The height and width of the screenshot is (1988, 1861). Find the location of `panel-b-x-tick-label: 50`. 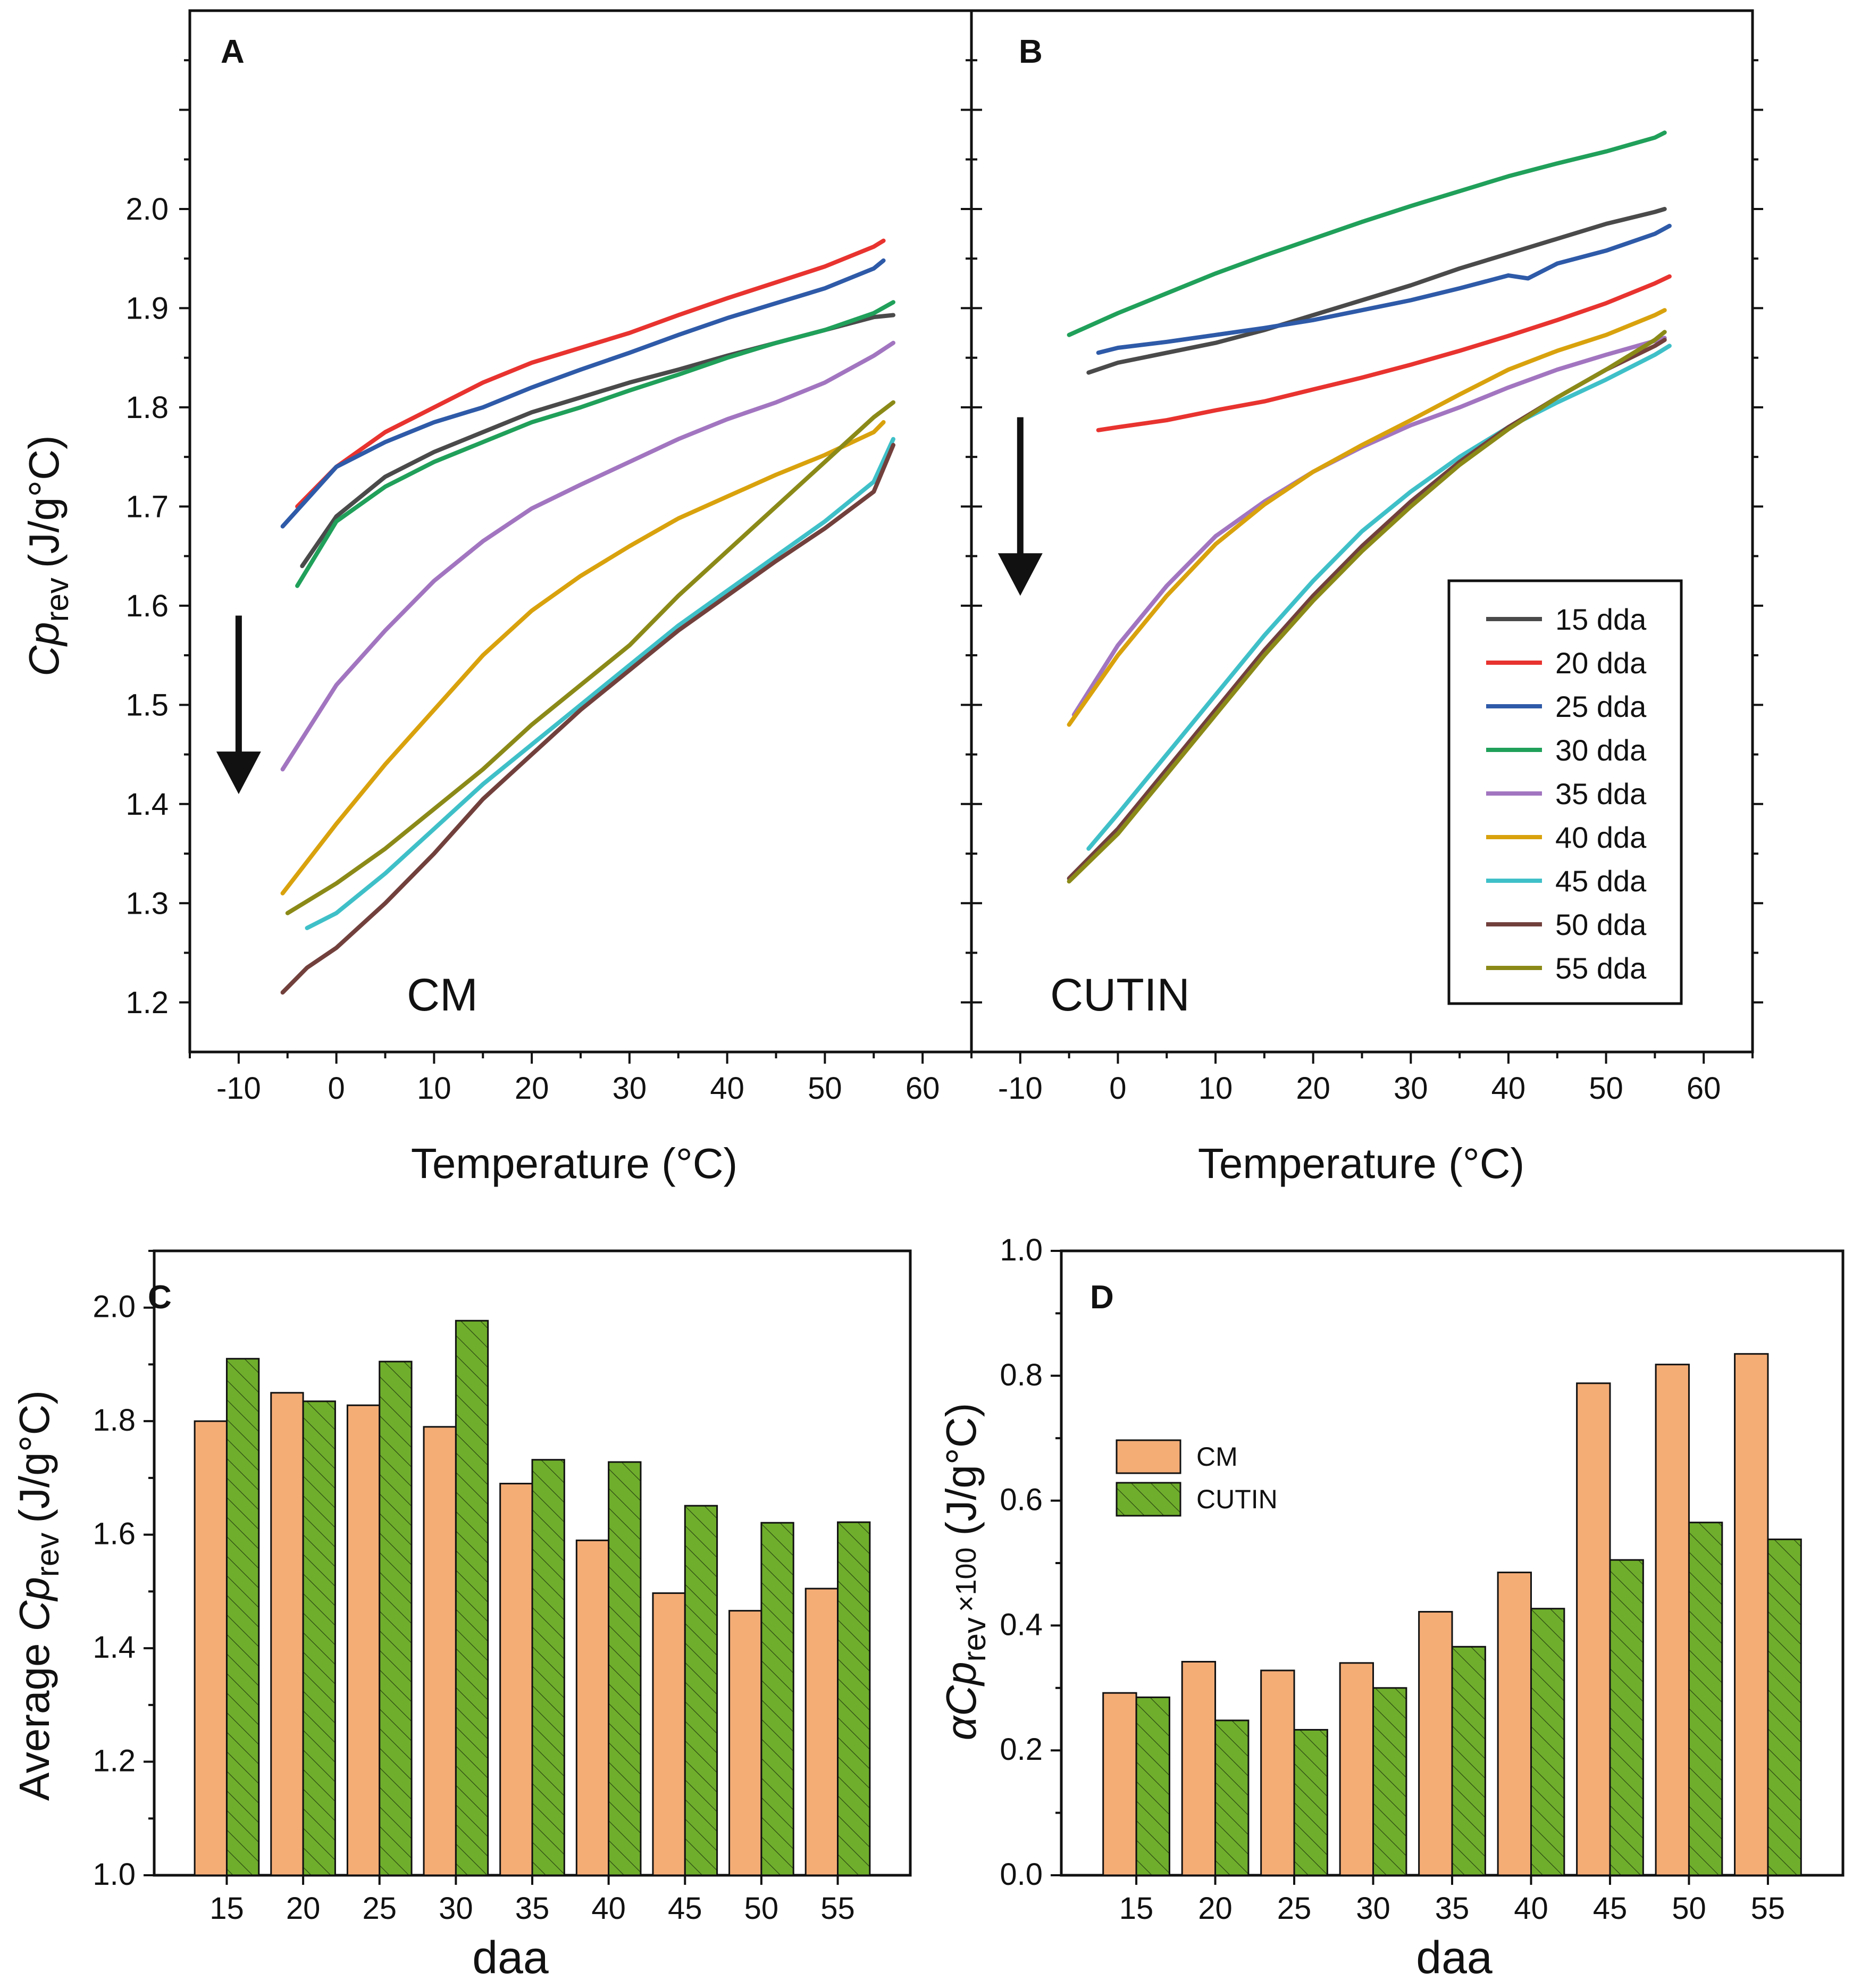

panel-b-x-tick-label: 50 is located at coordinates (1606, 1088).